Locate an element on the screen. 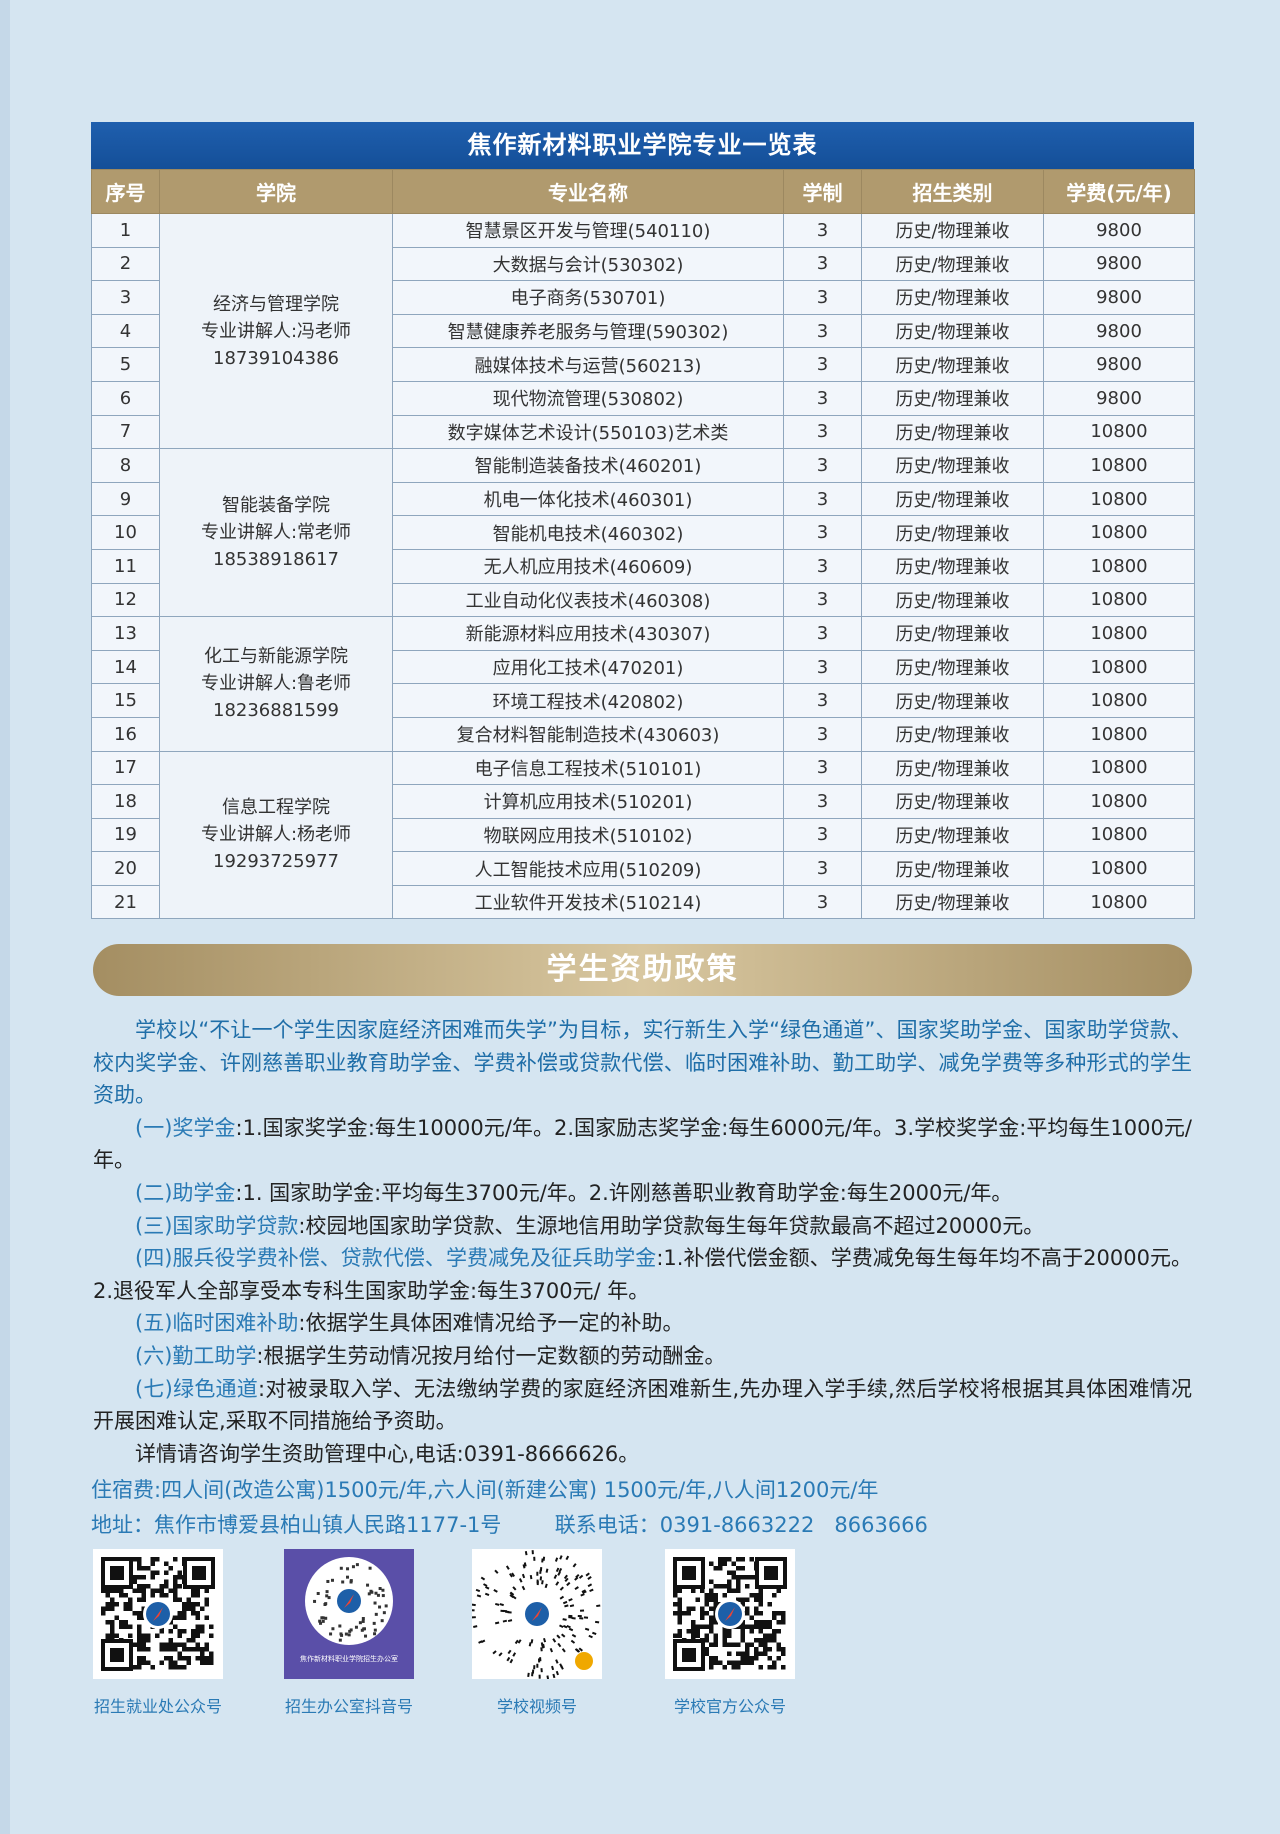 Image resolution: width=1280 pixels, height=1834 pixels. major-name: 数字媒体艺术设计(550103)艺术类 is located at coordinates (588, 432).